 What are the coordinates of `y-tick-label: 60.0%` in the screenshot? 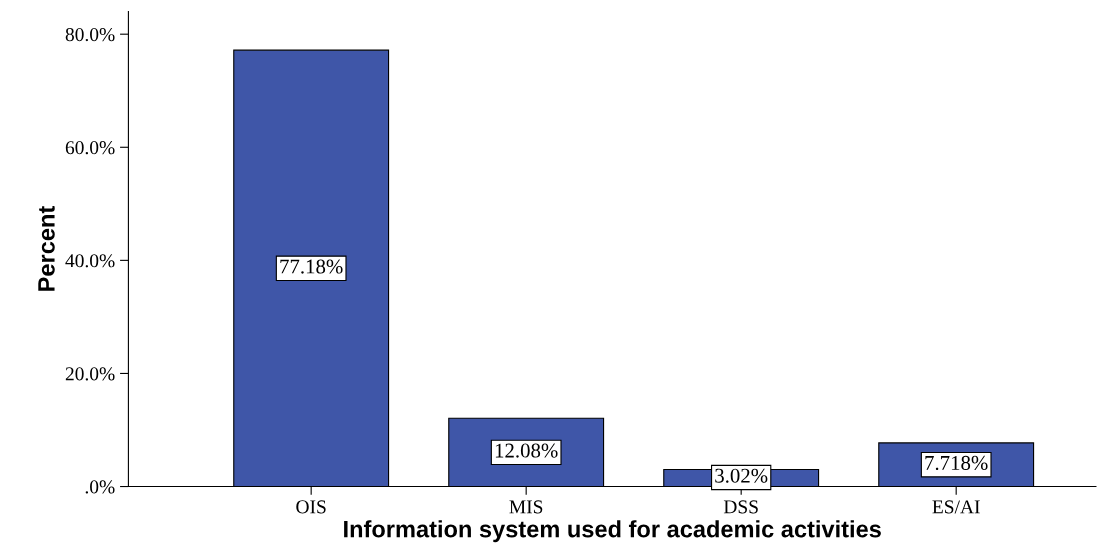 It's located at (90, 148).